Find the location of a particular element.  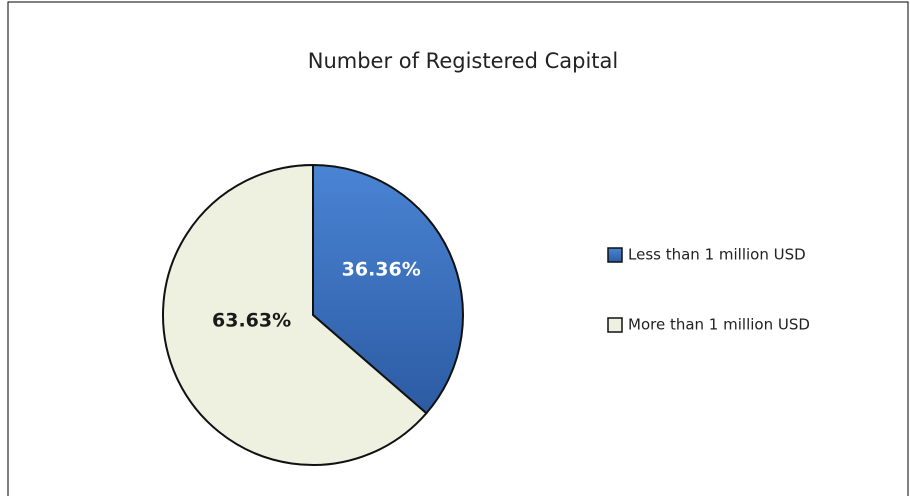

pie-slice is located at coordinates (388, 289).